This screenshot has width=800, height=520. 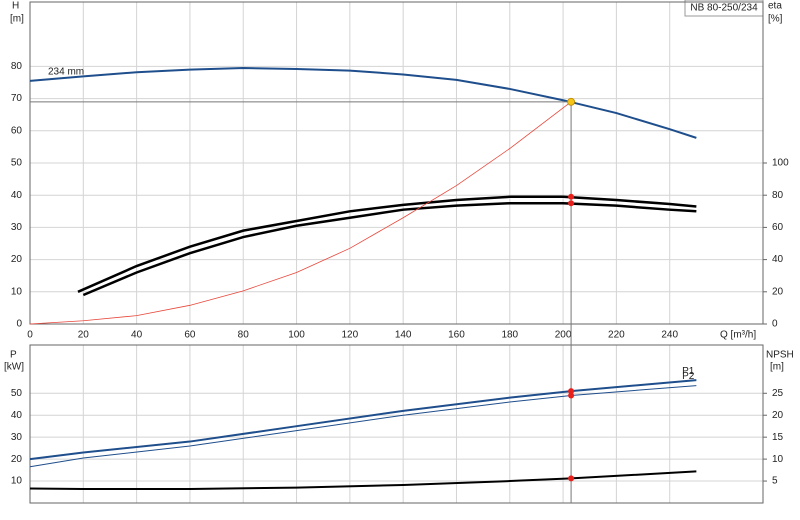 What do you see at coordinates (778, 195) in the screenshot?
I see `y2-tick-label: 80` at bounding box center [778, 195].